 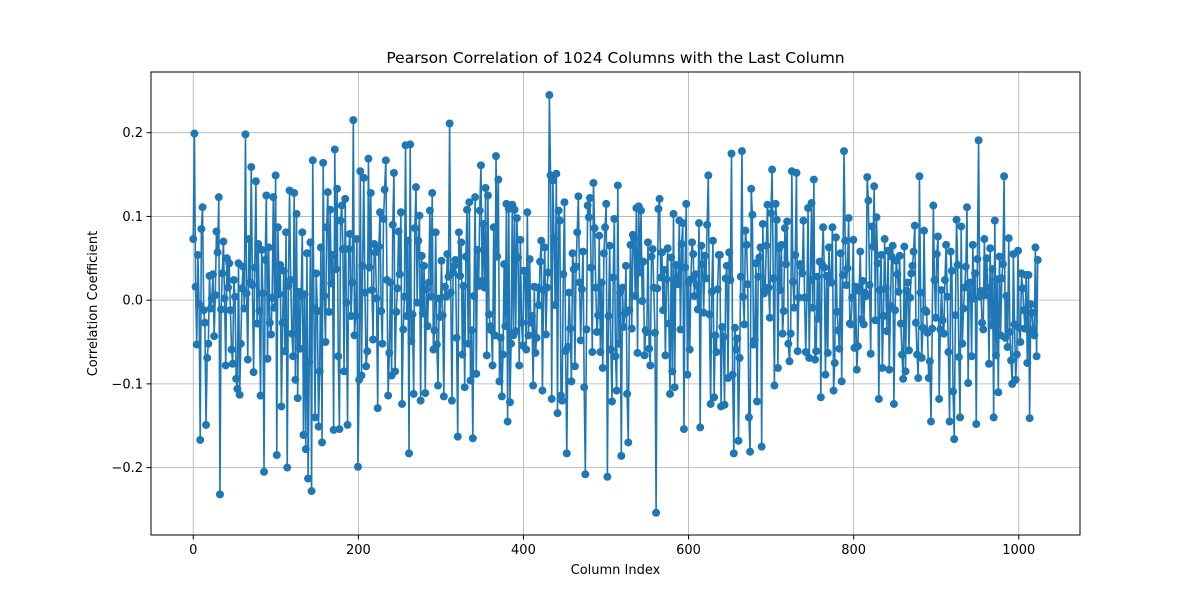 What do you see at coordinates (132, 217) in the screenshot?
I see `y-tick-label: 0.1` at bounding box center [132, 217].